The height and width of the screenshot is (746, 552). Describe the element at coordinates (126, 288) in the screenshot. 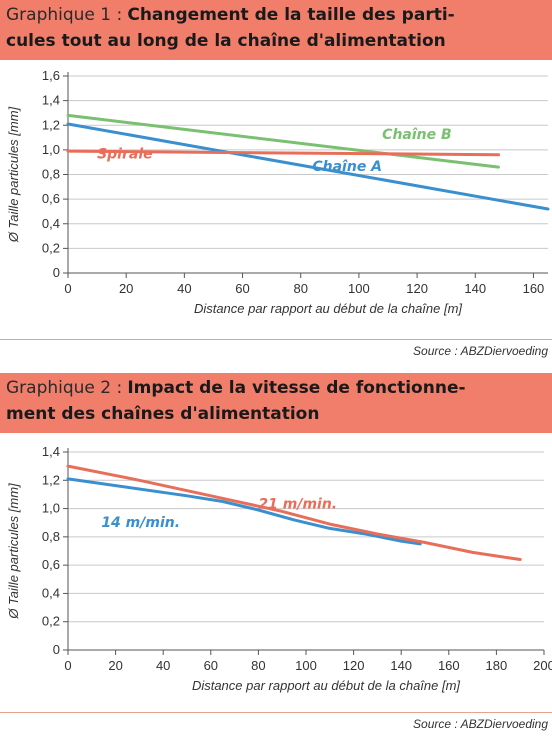

I see `chart1-x-tick-label: 20` at that location.